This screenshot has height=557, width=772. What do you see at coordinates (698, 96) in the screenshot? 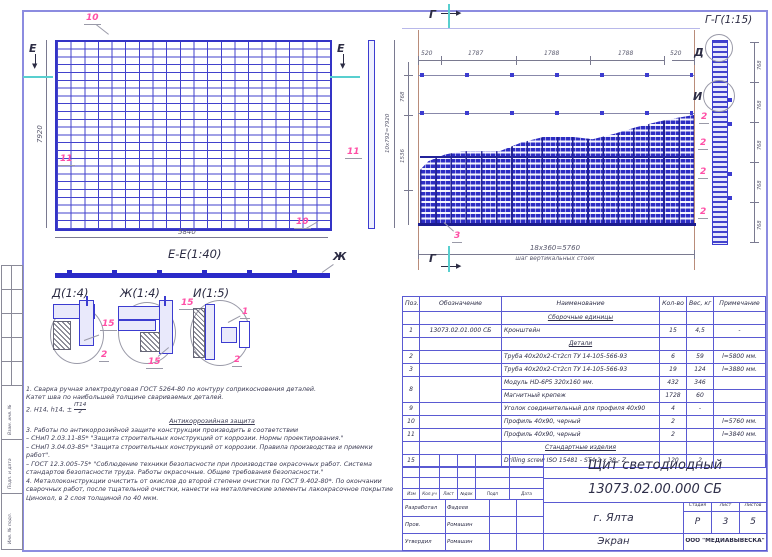
I see `gg-label-i: И` at bounding box center [698, 96].